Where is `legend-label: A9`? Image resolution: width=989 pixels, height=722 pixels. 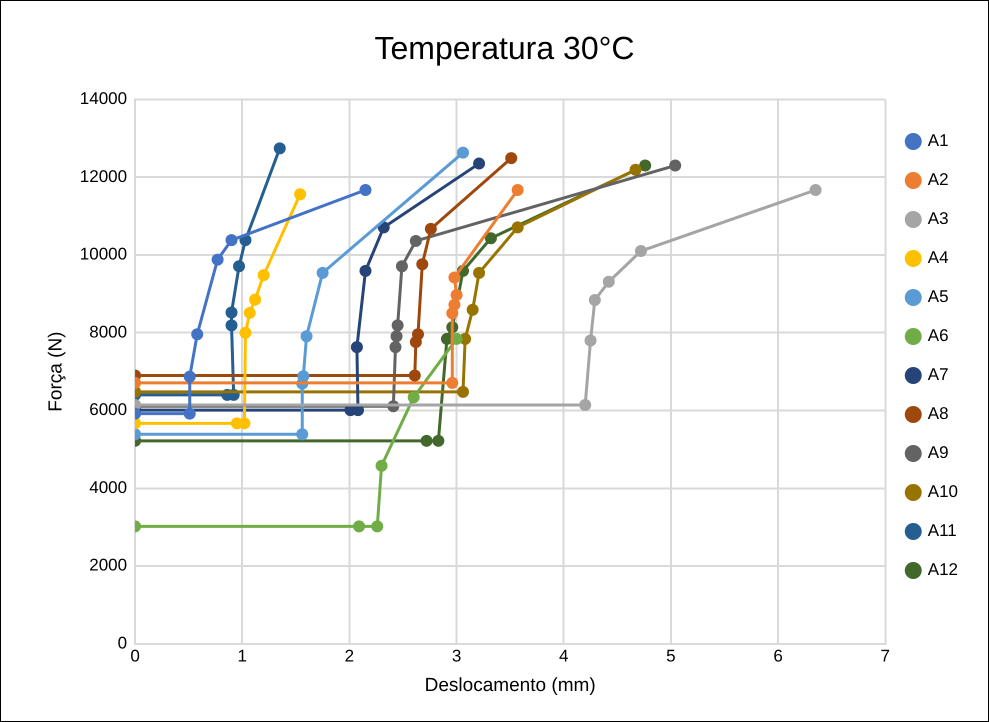 legend-label: A9 is located at coordinates (938, 452).